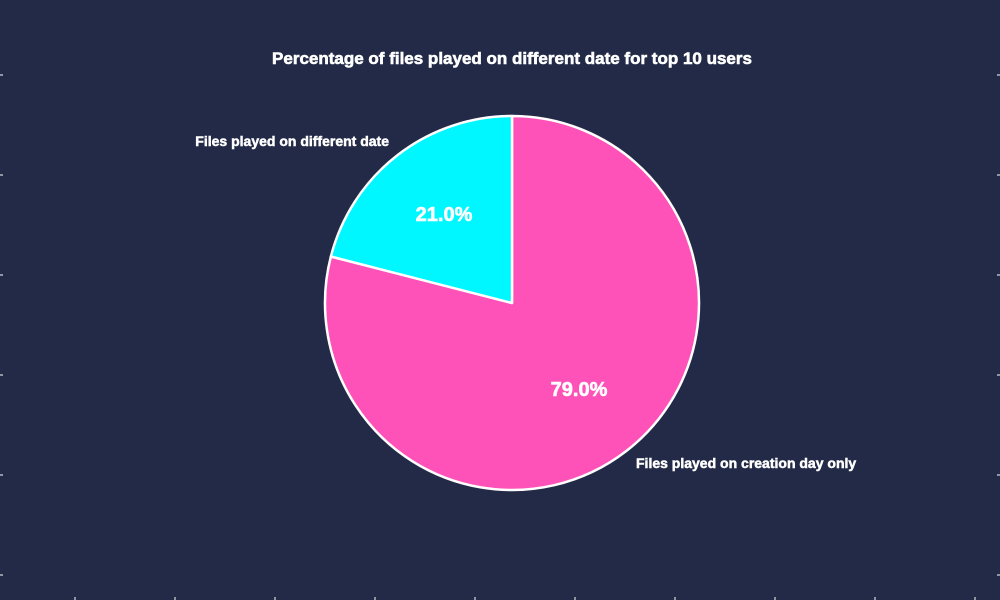  Describe the element at coordinates (579, 390) in the screenshot. I see `slice-percent-creation-day: 79.0%` at that location.